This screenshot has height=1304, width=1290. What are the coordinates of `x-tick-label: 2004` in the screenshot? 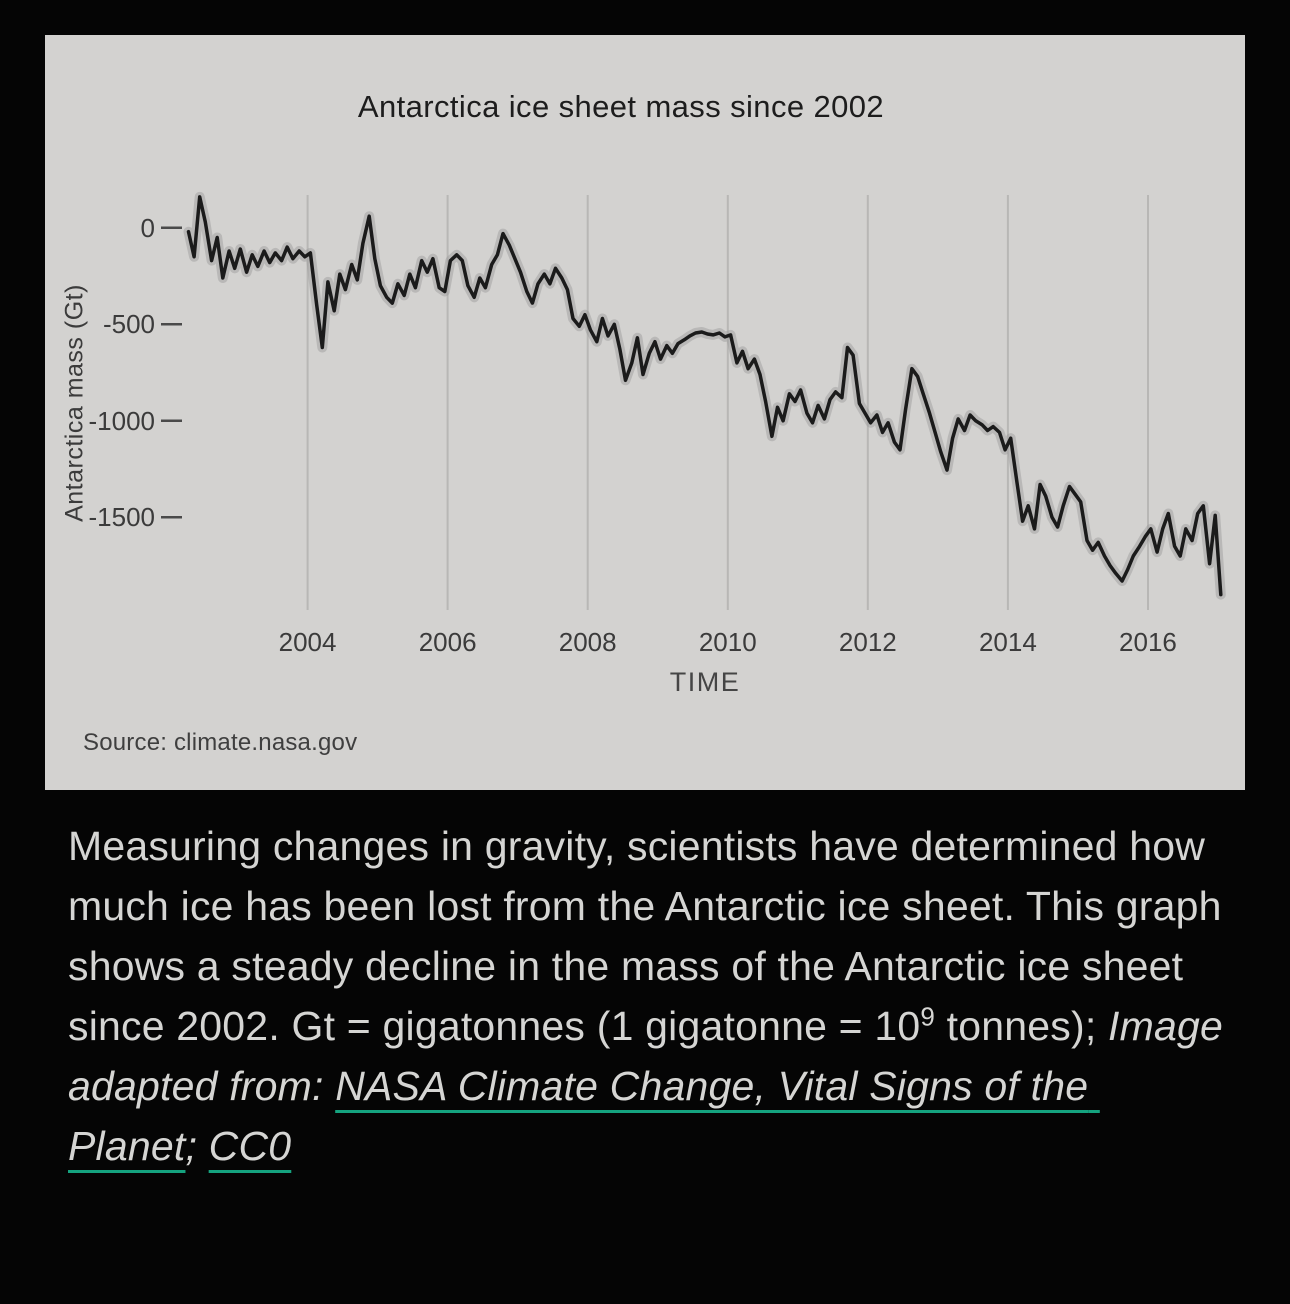 It's located at (307, 642).